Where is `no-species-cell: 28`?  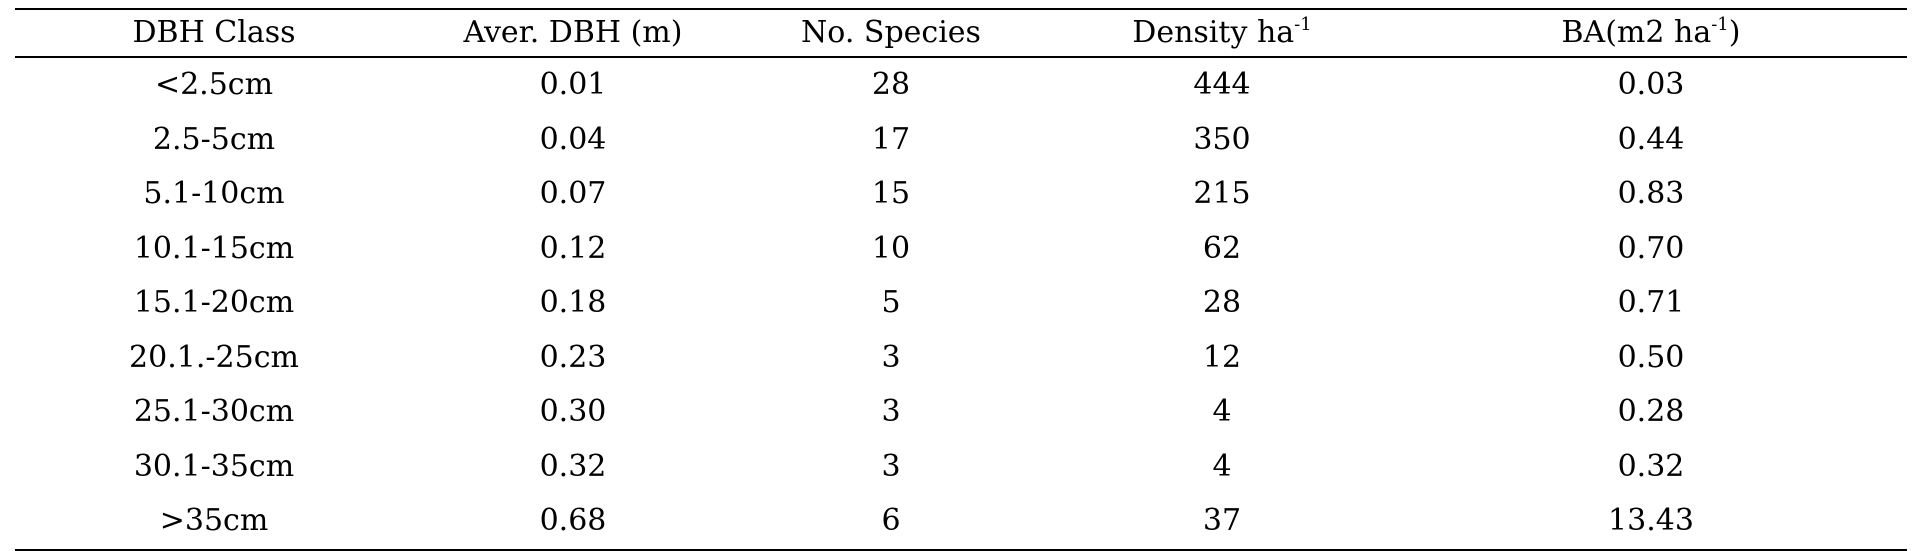
no-species-cell: 28 is located at coordinates (891, 85).